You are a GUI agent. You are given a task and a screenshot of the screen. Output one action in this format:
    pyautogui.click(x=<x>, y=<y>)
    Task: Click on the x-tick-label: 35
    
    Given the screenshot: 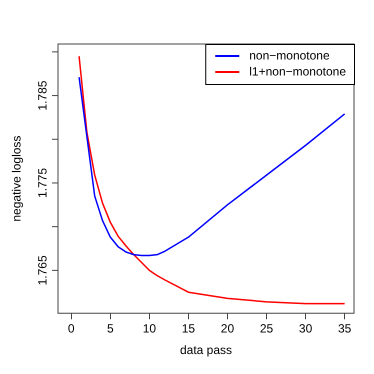 What is the action you would take?
    pyautogui.click(x=345, y=329)
    